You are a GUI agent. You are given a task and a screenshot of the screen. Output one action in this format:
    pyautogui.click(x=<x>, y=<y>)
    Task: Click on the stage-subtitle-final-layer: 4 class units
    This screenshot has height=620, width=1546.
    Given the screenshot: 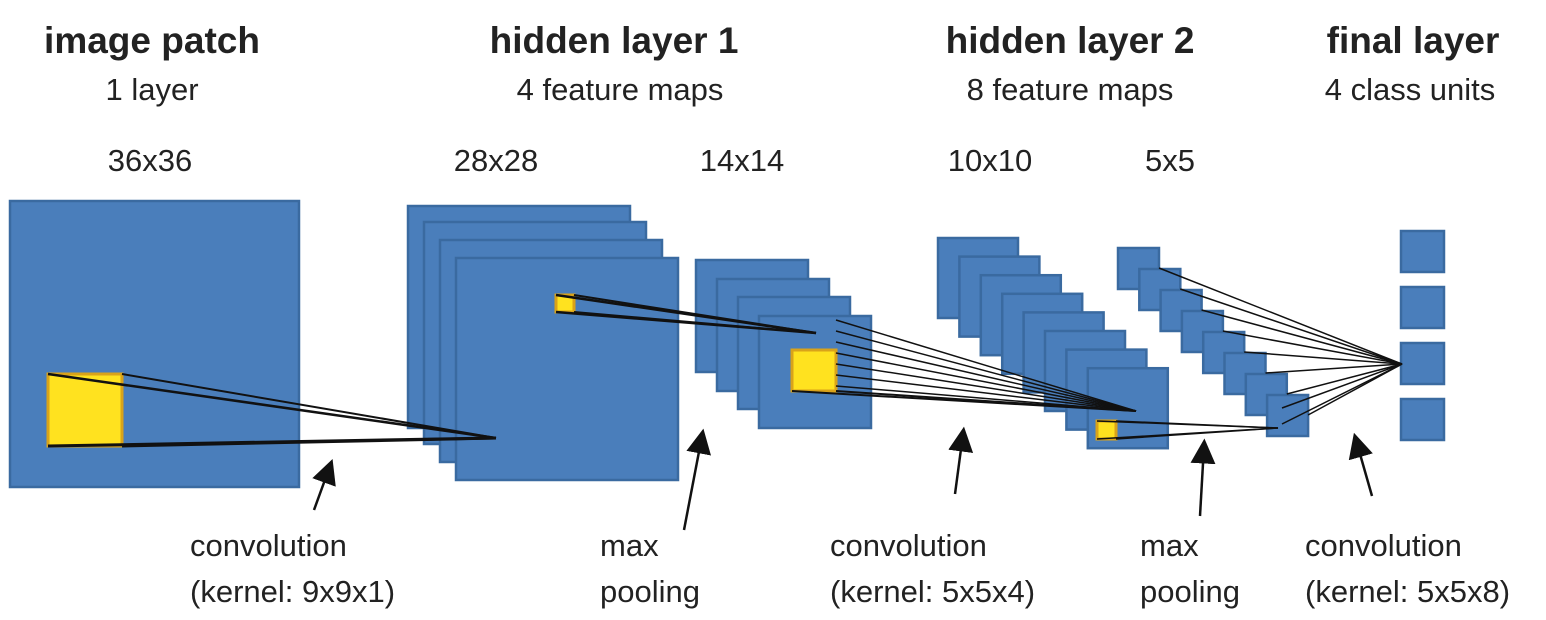 What is the action you would take?
    pyautogui.click(x=1410, y=89)
    